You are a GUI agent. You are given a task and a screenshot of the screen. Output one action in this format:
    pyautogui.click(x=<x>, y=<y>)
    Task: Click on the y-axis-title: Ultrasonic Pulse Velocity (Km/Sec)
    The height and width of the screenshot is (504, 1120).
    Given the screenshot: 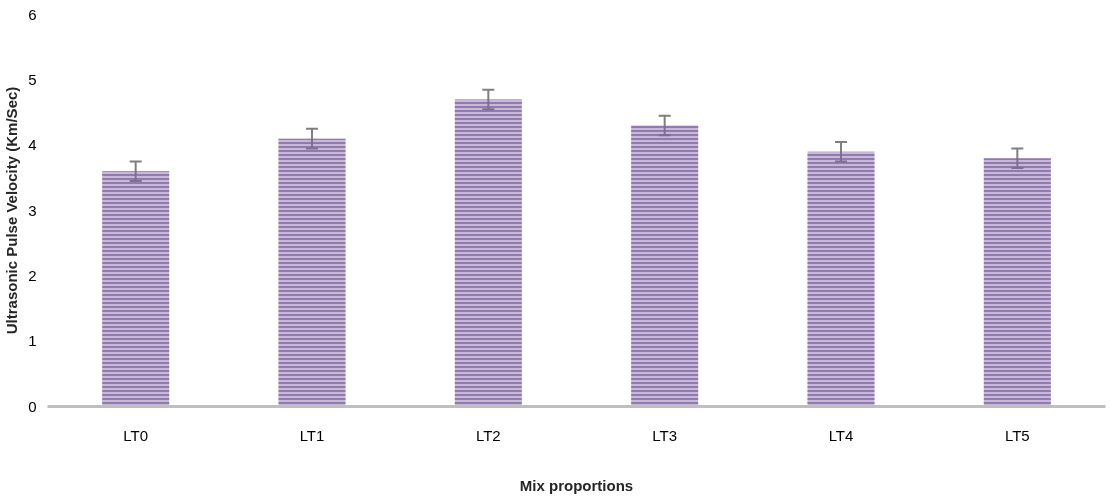 What is the action you would take?
    pyautogui.click(x=12, y=210)
    